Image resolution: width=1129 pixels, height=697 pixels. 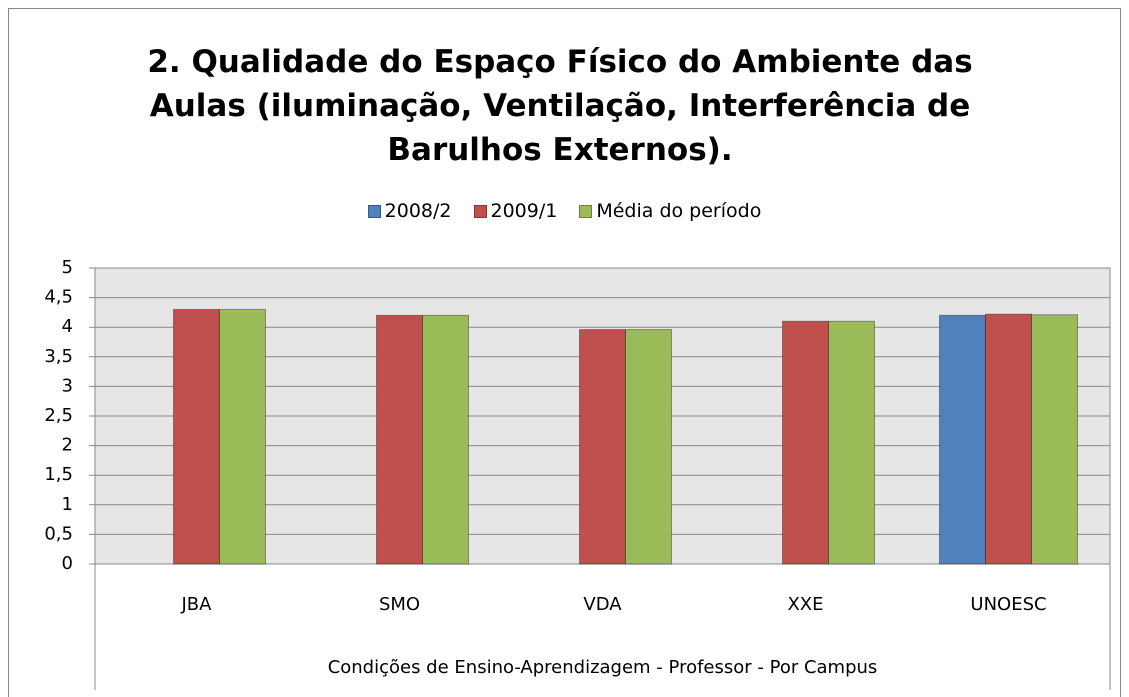 I want to click on y-tick-label: 5, so click(x=67, y=267).